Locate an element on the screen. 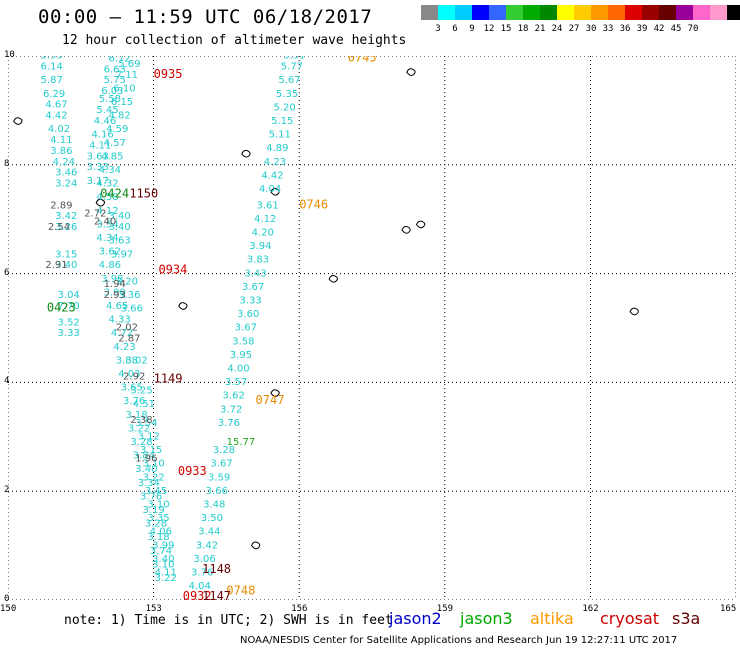 This screenshot has height=650, width=740. pass-time-label: 0748 is located at coordinates (240, 591).